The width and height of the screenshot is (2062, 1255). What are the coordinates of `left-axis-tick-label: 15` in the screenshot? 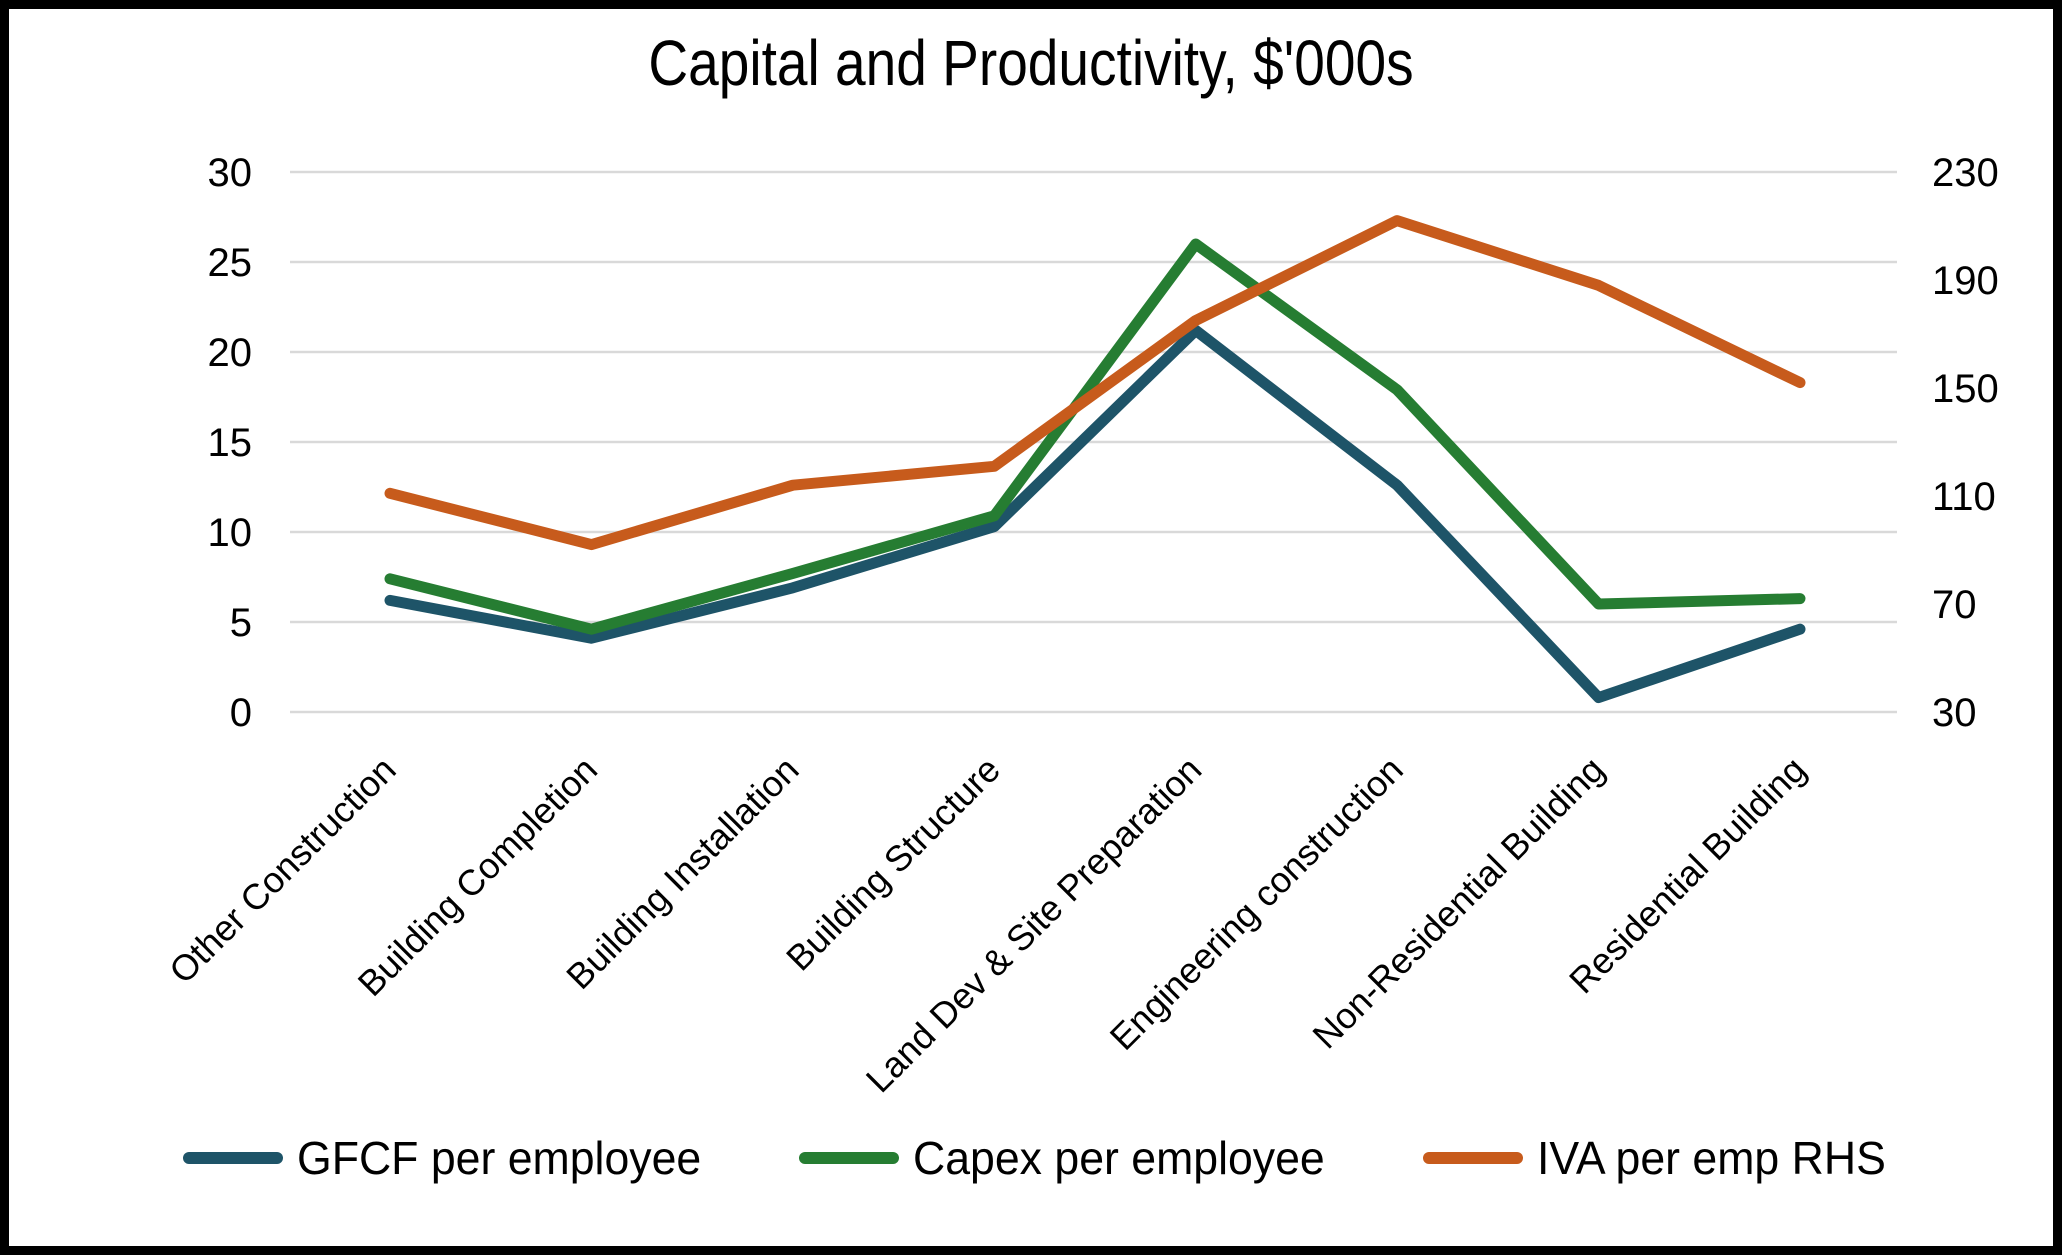 It's located at (230, 443).